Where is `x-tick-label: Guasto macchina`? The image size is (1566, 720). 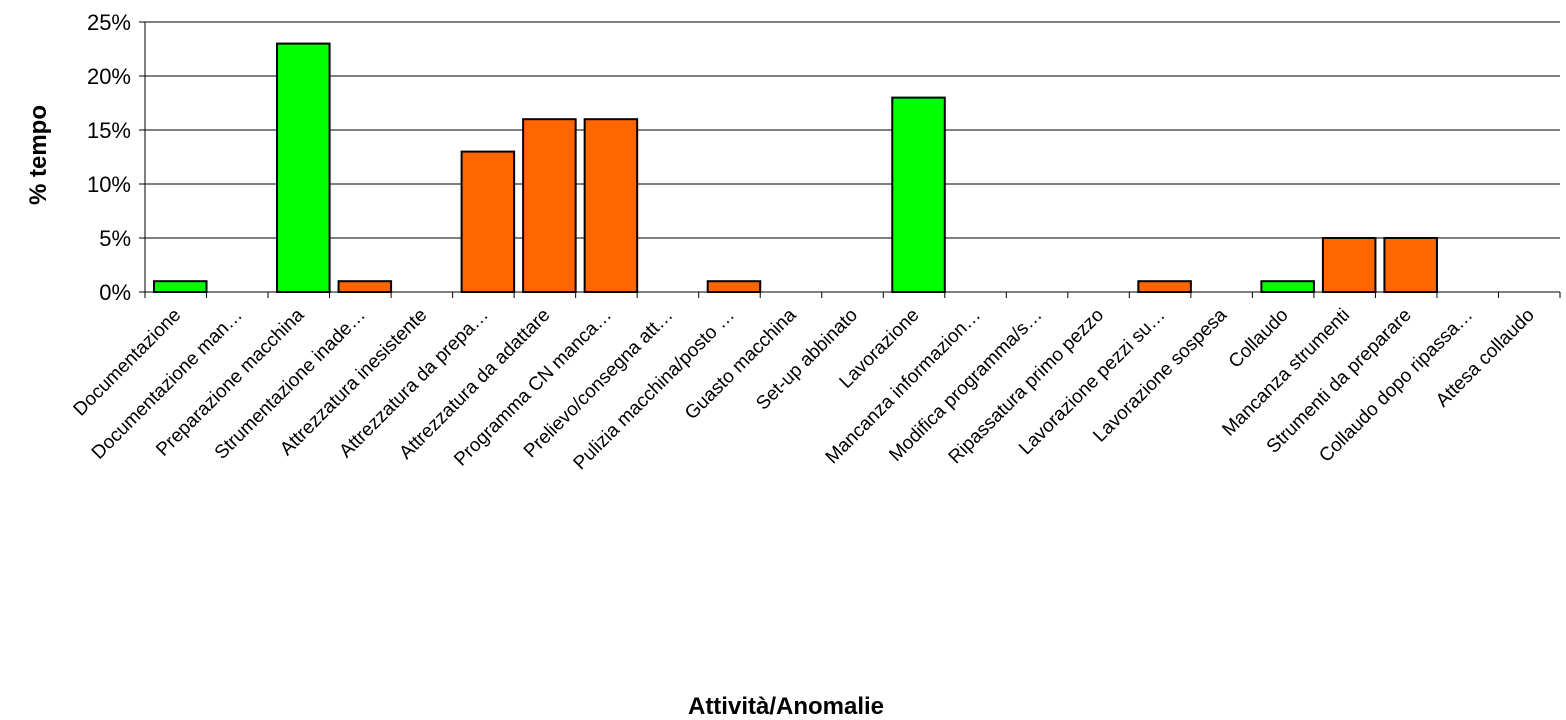 x-tick-label: Guasto macchina is located at coordinates (741, 364).